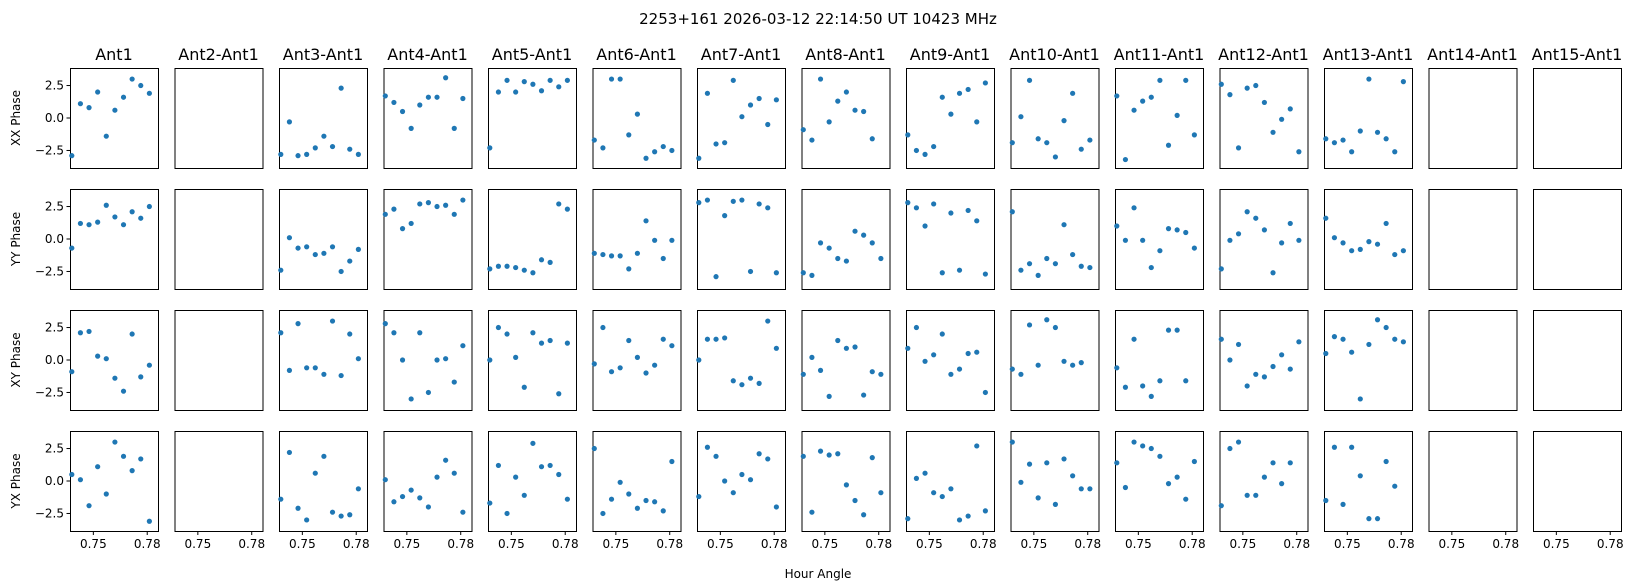 The height and width of the screenshot is (586, 1636). What do you see at coordinates (1160, 491) in the screenshot?
I see `subplot-ant11-ant1-yx-phase: 0.75 0.78` at bounding box center [1160, 491].